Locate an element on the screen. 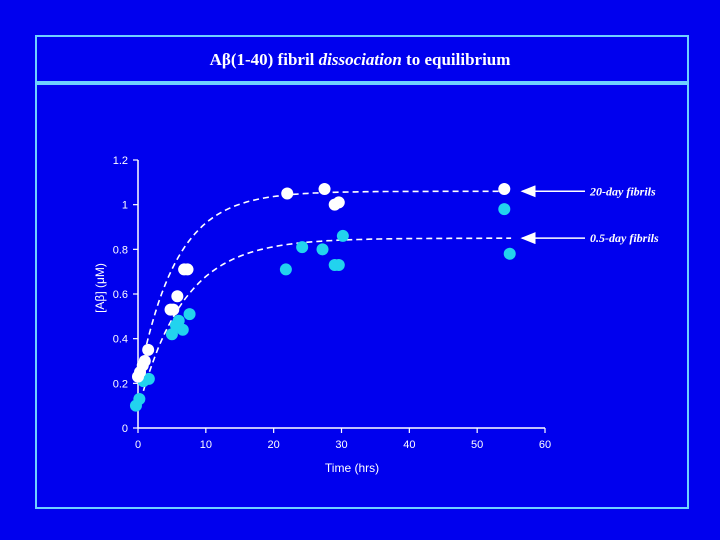 Image resolution: width=720 pixels, height=540 pixels. annotation-label: 0.5-day fibrils is located at coordinates (624, 238).